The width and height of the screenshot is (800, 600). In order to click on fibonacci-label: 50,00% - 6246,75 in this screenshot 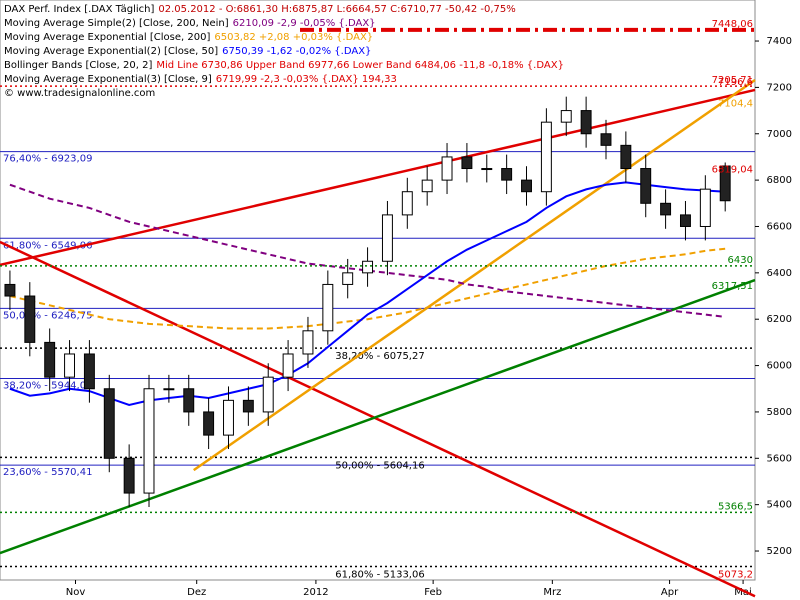, I will do `click(47, 315)`.